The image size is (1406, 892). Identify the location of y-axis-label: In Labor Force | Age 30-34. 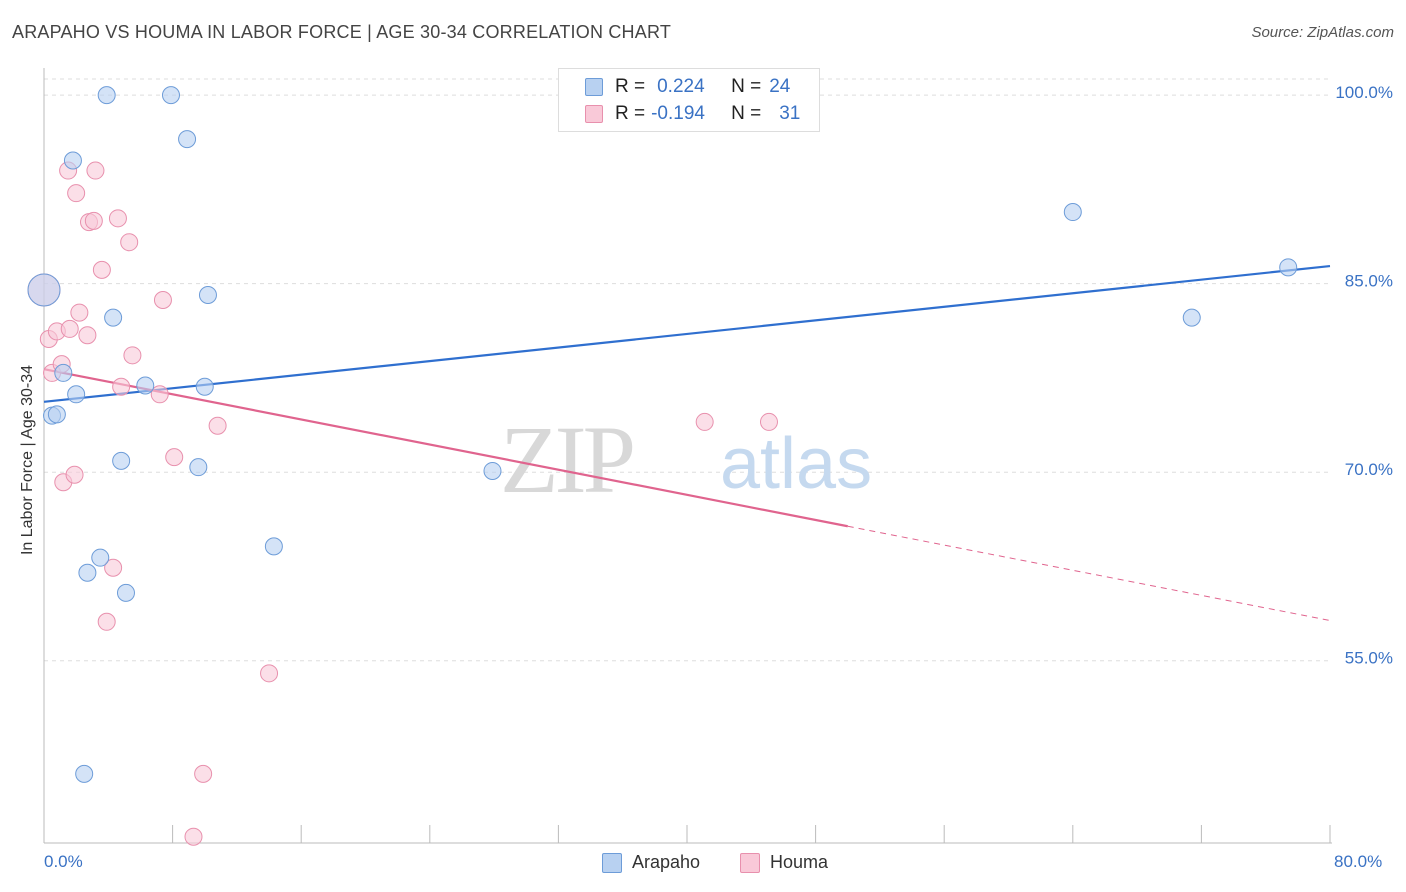
(27, 460).